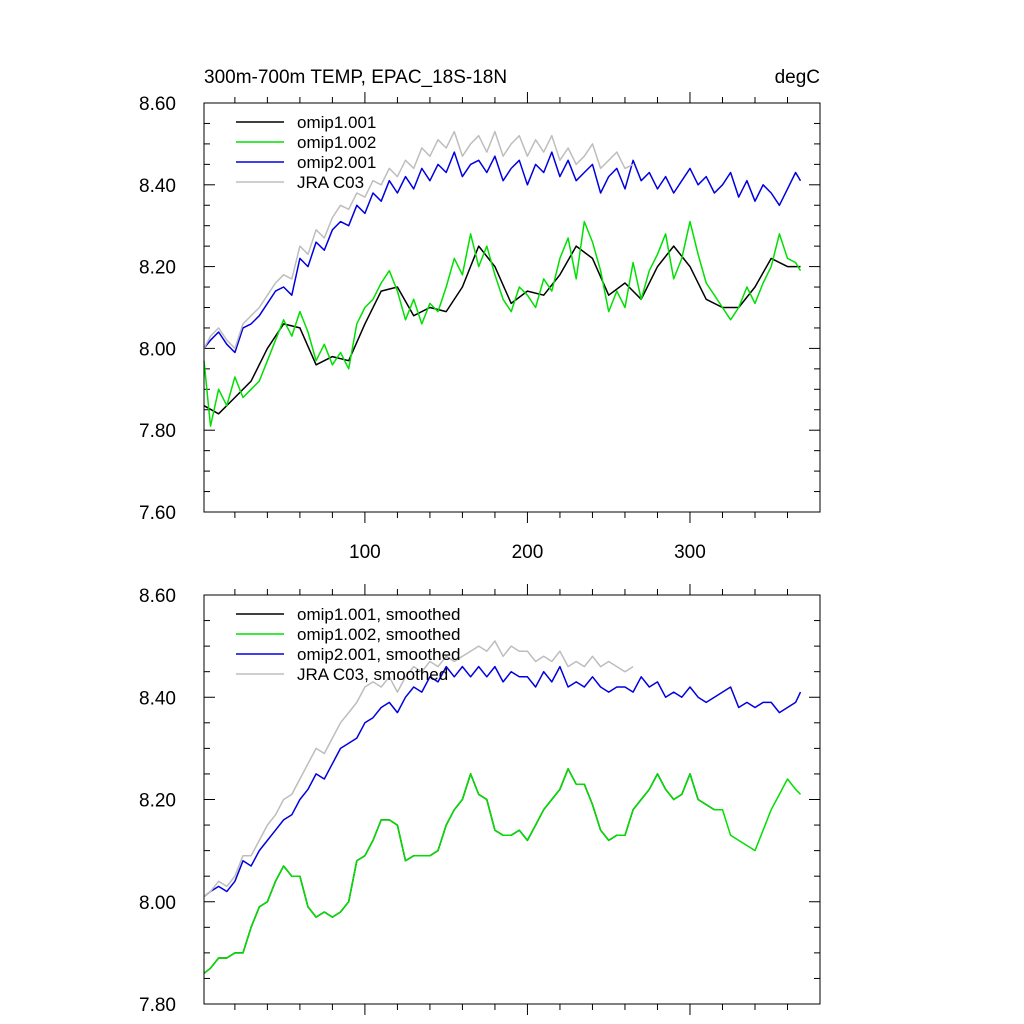 Image resolution: width=1024 pixels, height=1024 pixels. I want to click on top-x-tick-label: 300, so click(690, 552).